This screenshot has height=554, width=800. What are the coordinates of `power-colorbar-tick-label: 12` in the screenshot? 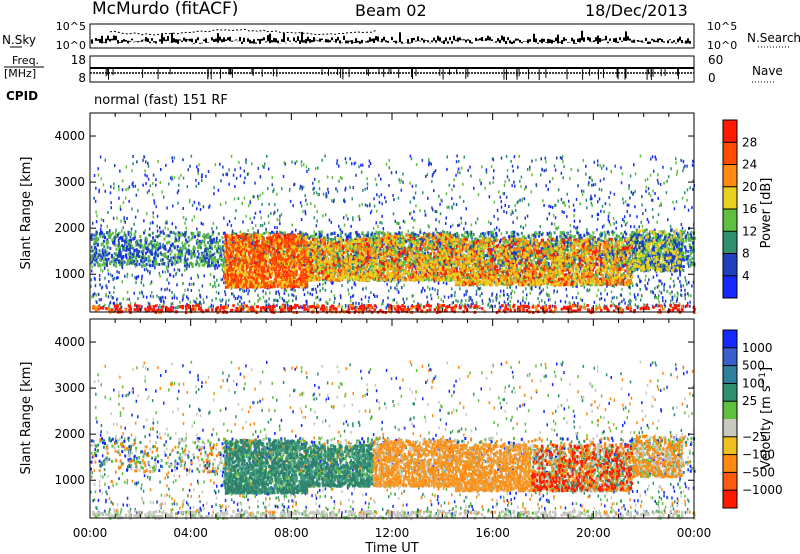 It's located at (749, 231).